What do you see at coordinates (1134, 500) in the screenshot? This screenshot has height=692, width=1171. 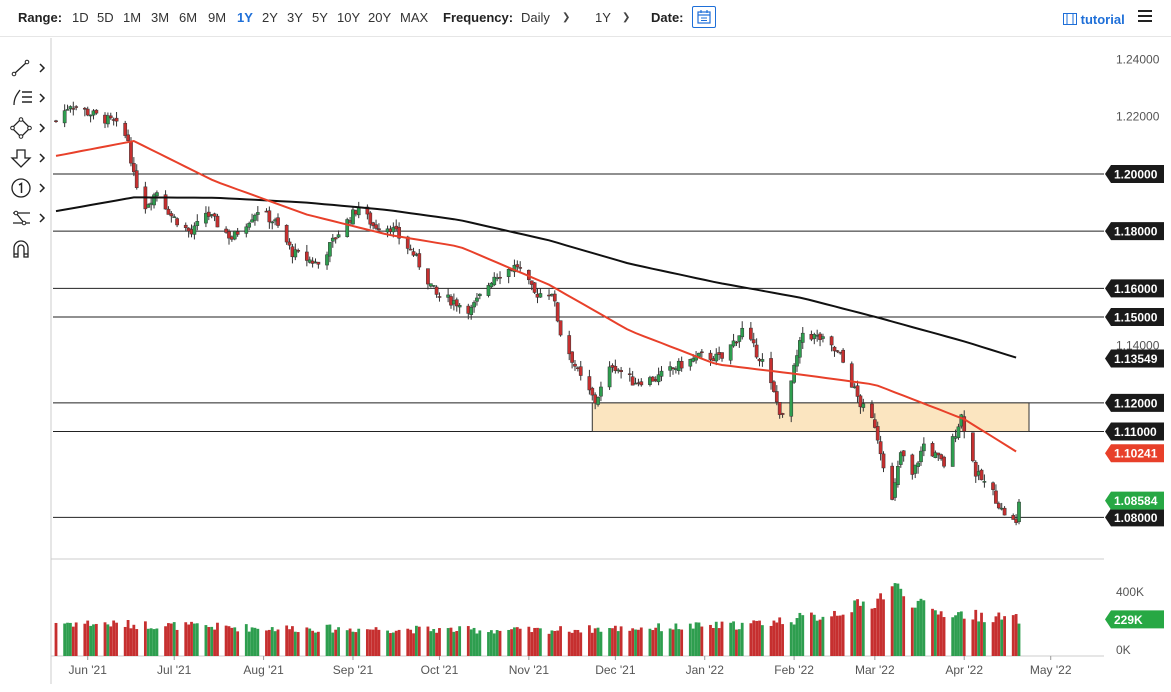 I see `last-tag-bg` at bounding box center [1134, 500].